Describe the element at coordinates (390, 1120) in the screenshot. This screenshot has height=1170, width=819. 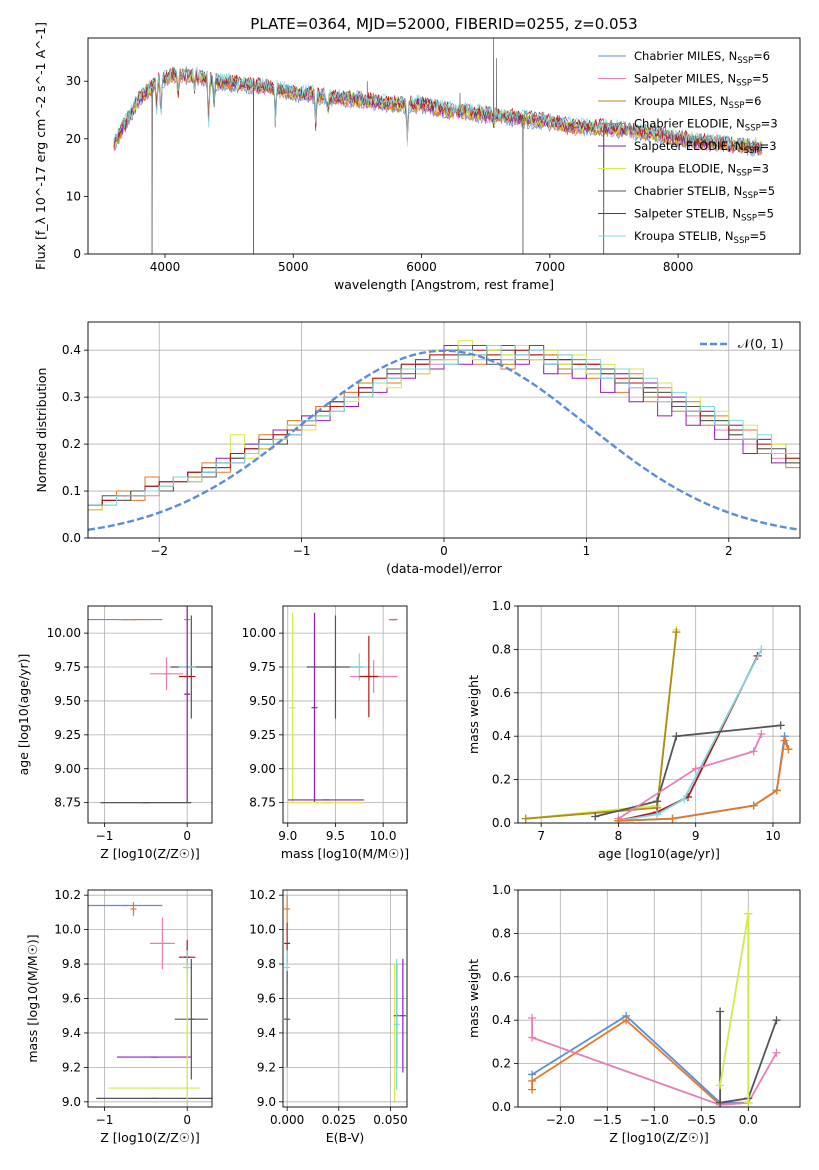
I see `x-tick-label: 0.050` at that location.